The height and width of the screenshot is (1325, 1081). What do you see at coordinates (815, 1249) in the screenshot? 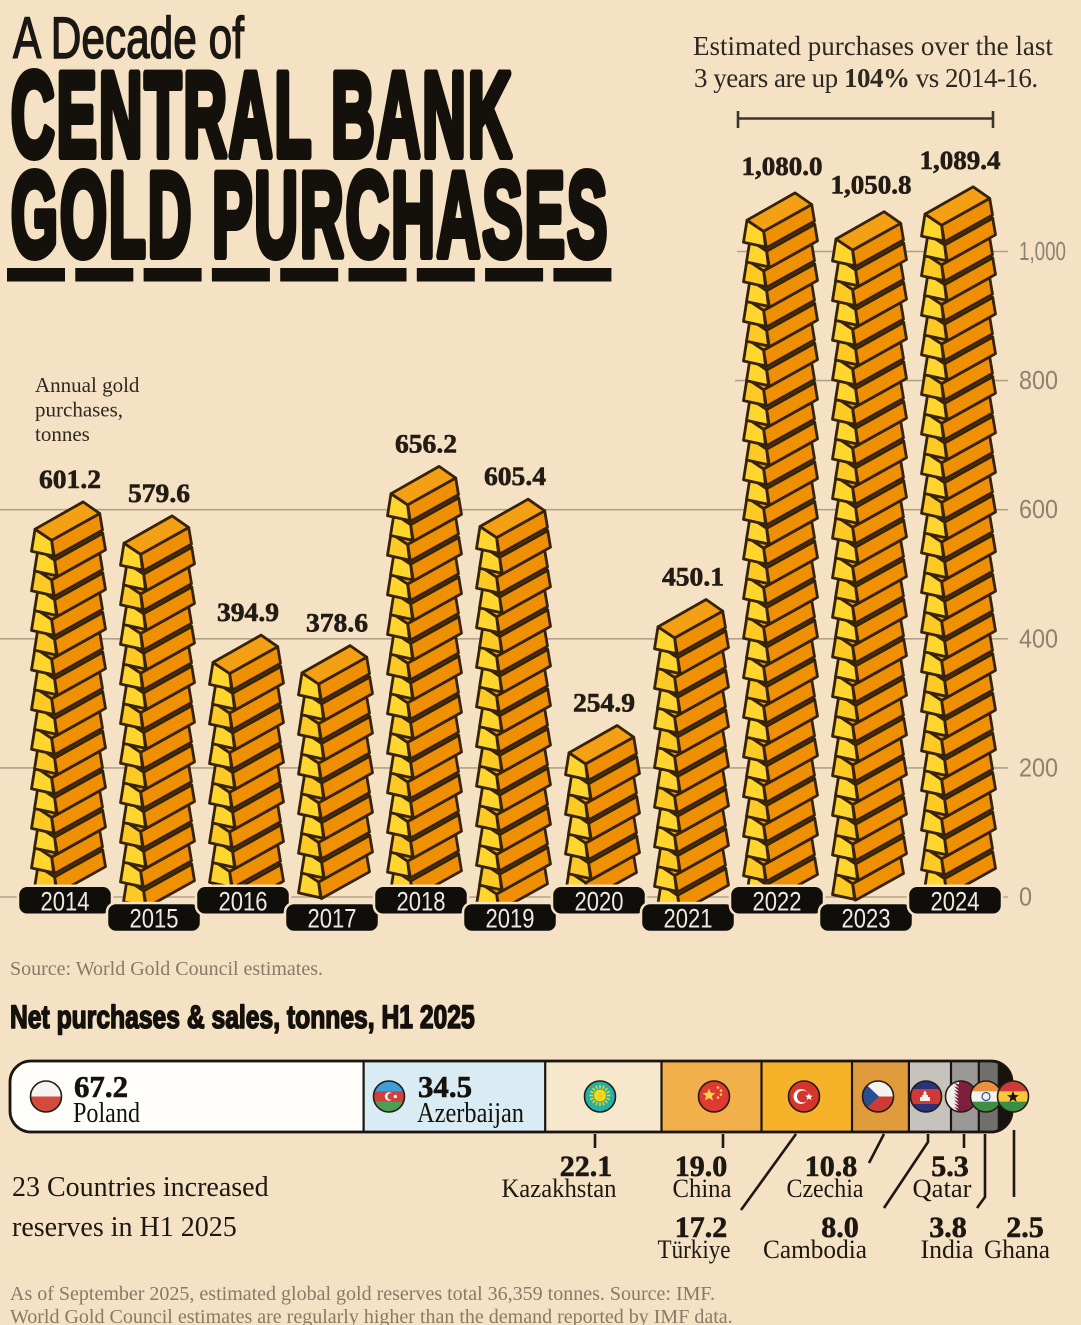
I see `svg-text: Cambodia` at bounding box center [815, 1249].